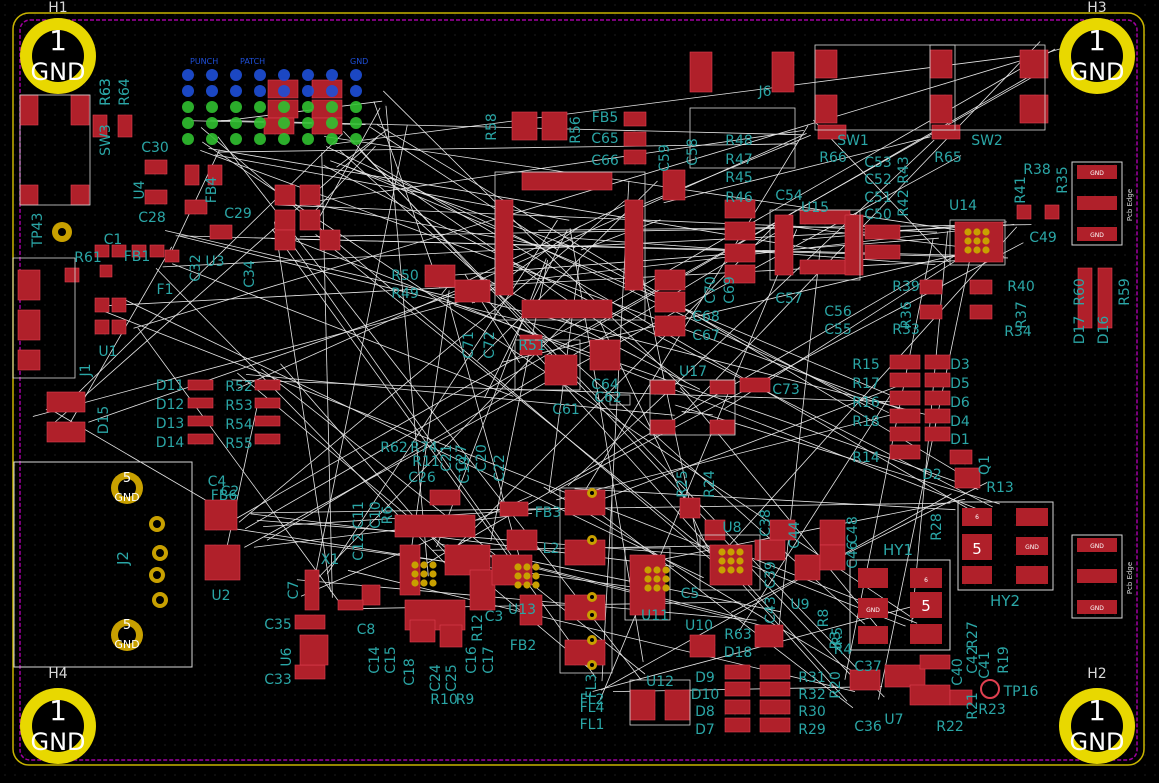 The width and height of the screenshot is (1159, 783). Describe the element at coordinates (217, 482) in the screenshot. I see `ref-designator-c4: C4` at that location.